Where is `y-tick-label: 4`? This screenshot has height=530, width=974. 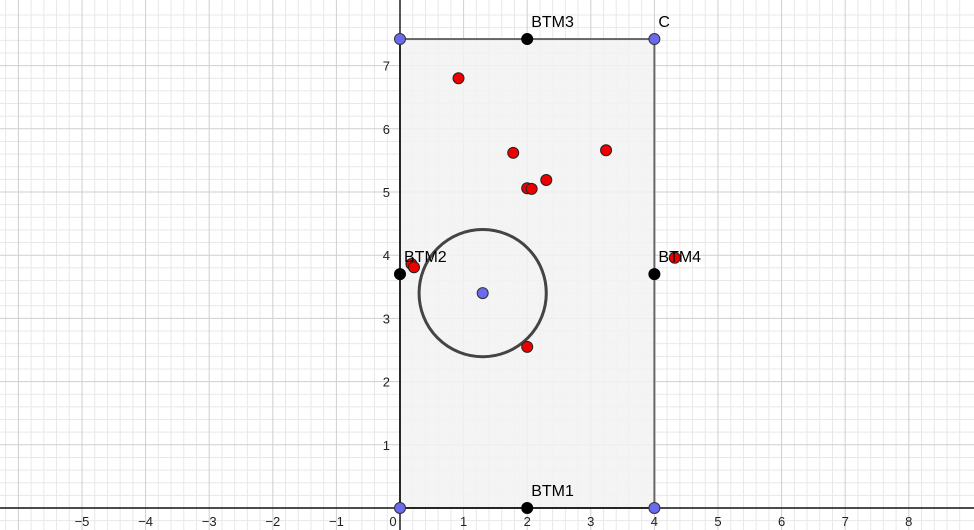 y-tick-label: 4 is located at coordinates (386, 255).